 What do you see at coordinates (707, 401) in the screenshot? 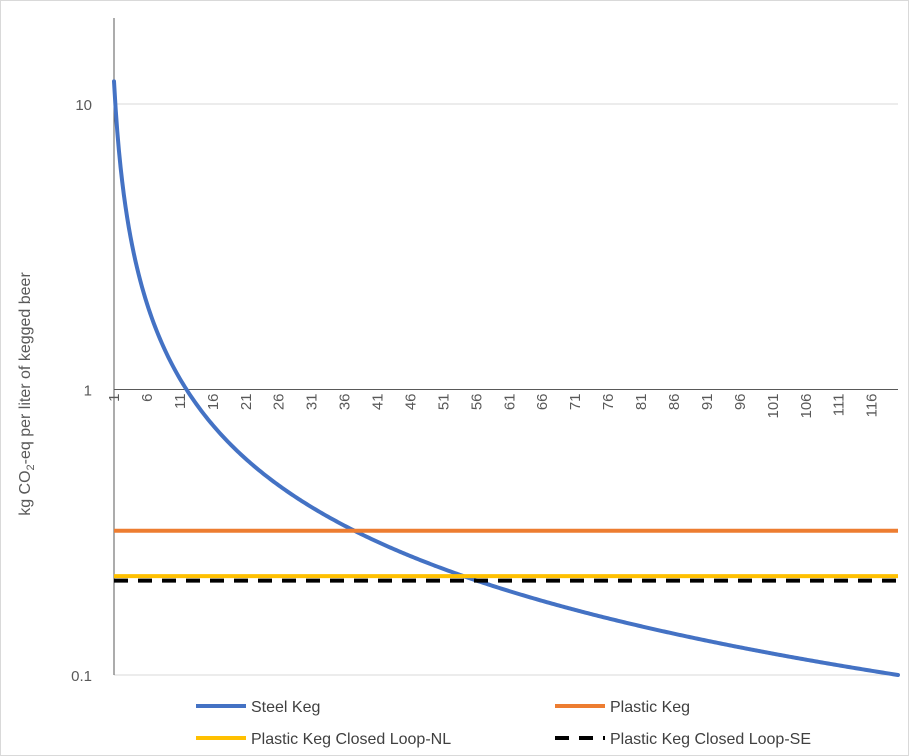
I see `x-tick-label: 91` at bounding box center [707, 401].